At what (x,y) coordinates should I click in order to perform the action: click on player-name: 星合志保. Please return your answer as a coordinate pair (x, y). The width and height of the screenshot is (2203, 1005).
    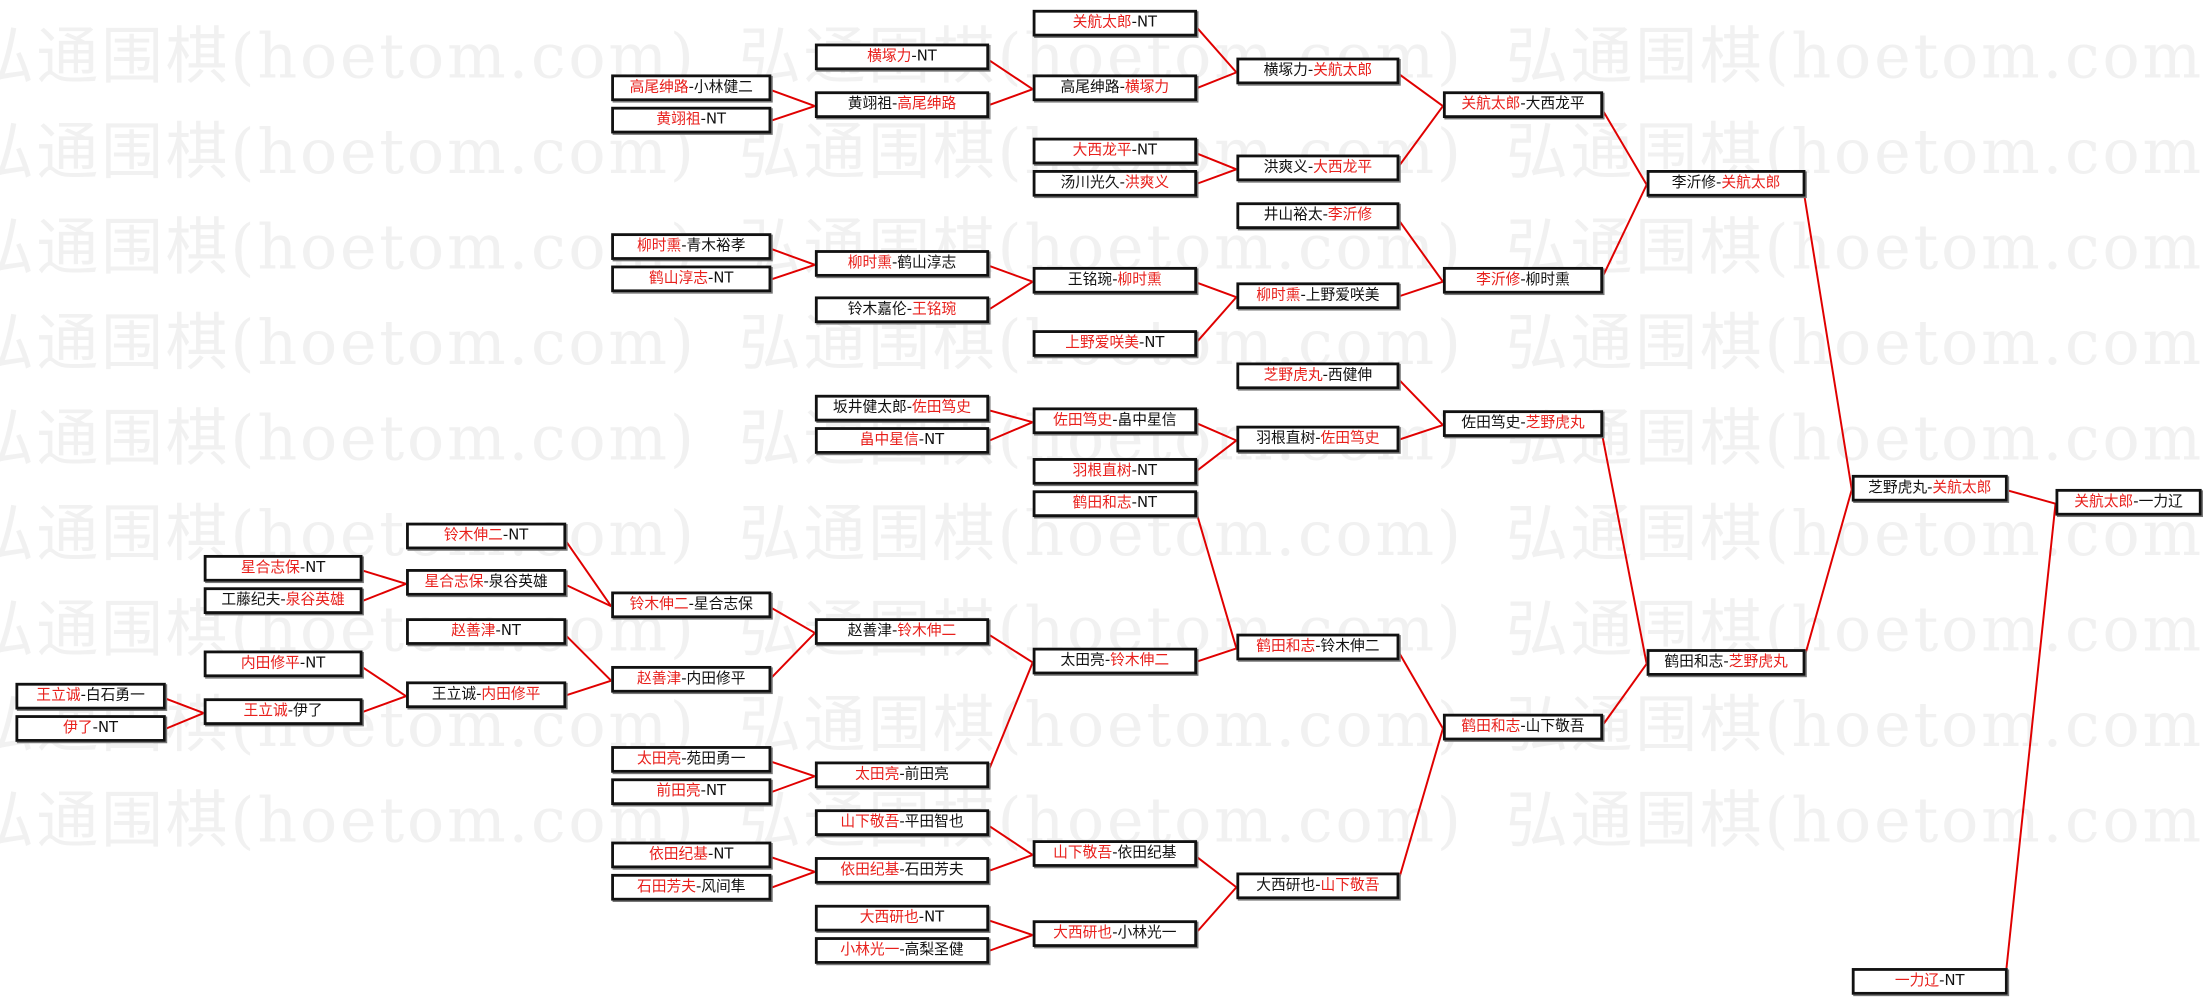
    Looking at the image, I should click on (723, 604).